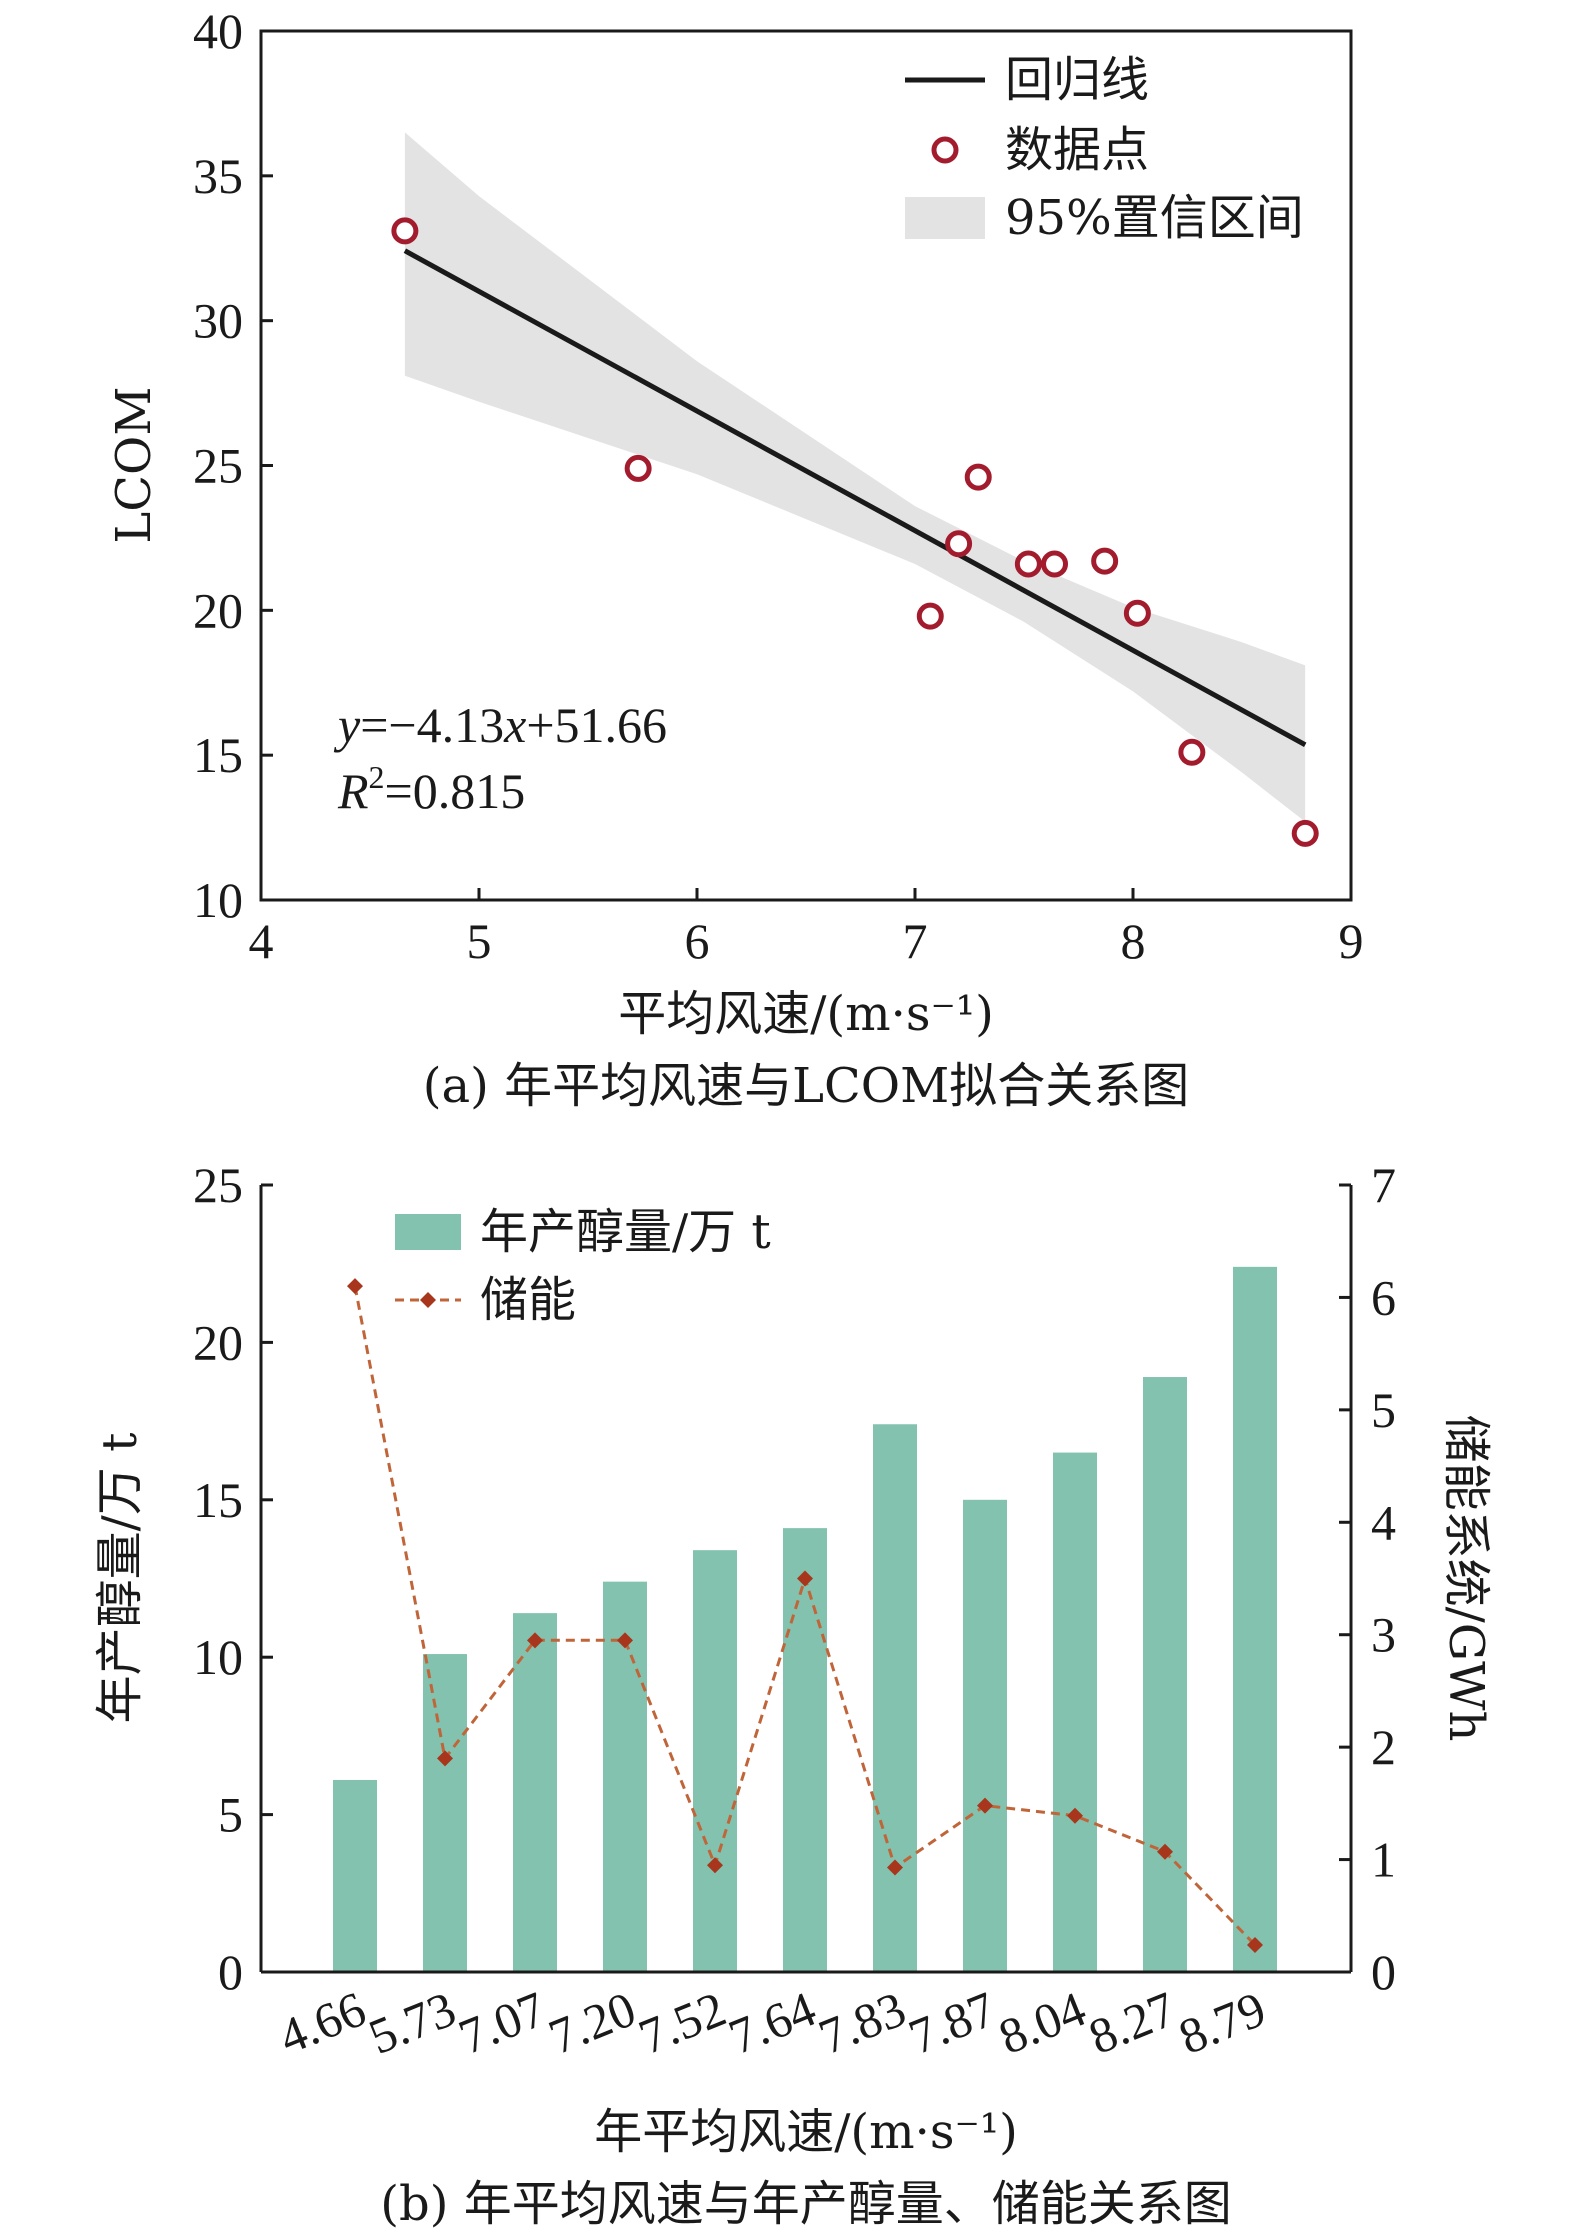  Describe the element at coordinates (697, 941) in the screenshot. I see `x-tick-label: 6` at that location.